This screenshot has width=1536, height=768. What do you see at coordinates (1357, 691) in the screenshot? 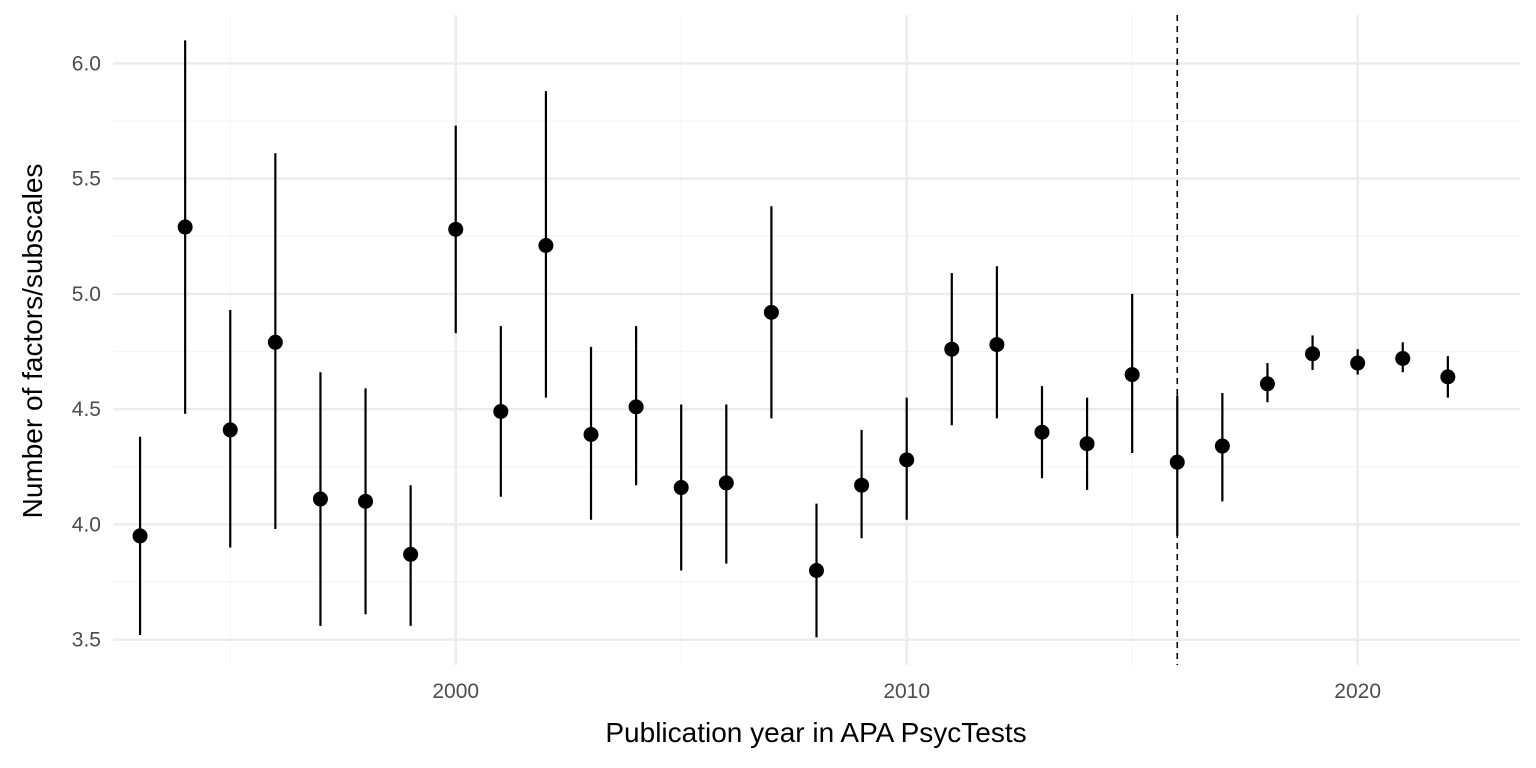
I see `x-tick-label: 2020` at bounding box center [1357, 691].